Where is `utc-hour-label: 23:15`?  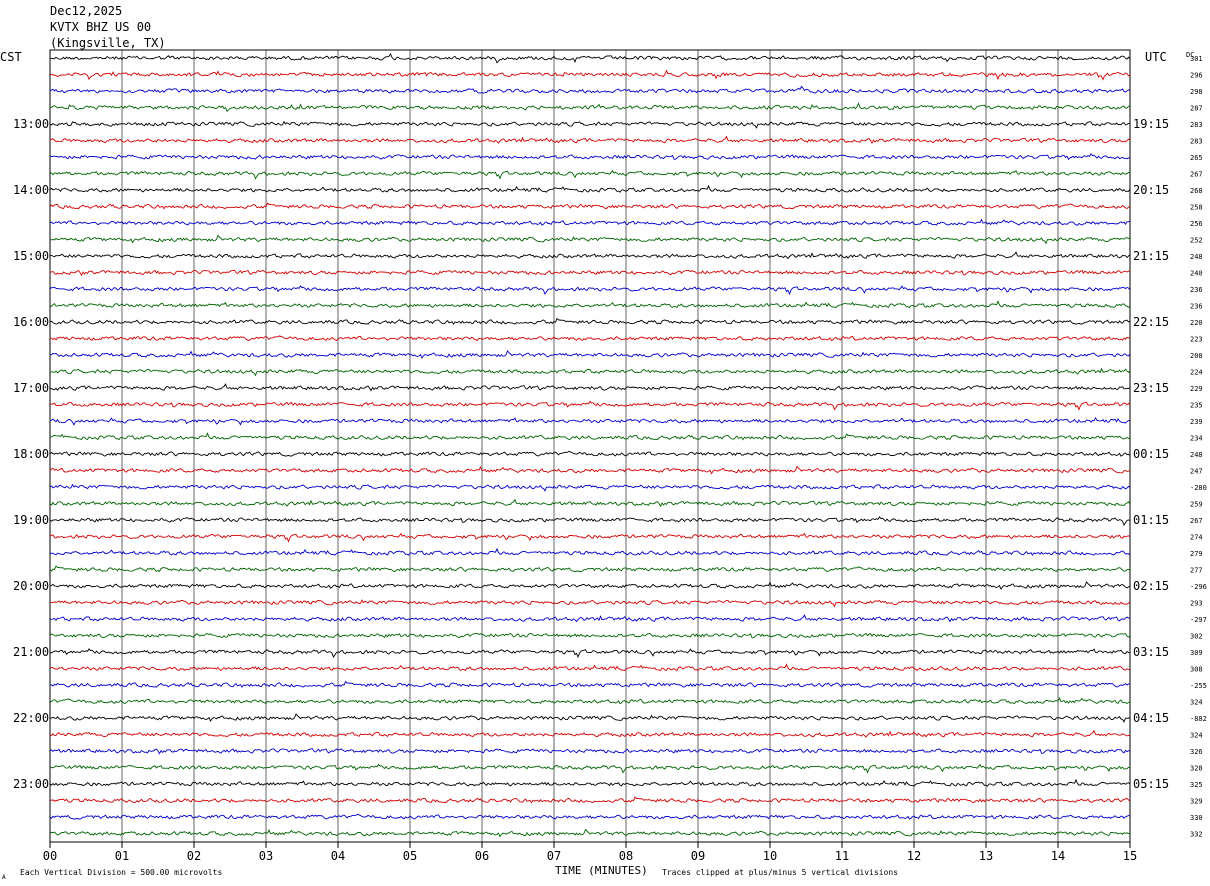 utc-hour-label: 23:15 is located at coordinates (1151, 388).